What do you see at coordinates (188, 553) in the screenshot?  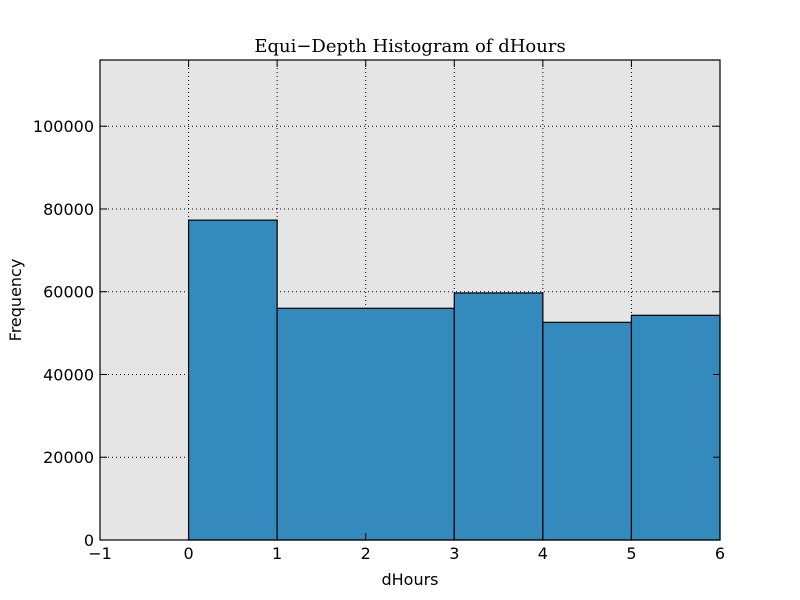 I see `x-tick-label: 0` at bounding box center [188, 553].